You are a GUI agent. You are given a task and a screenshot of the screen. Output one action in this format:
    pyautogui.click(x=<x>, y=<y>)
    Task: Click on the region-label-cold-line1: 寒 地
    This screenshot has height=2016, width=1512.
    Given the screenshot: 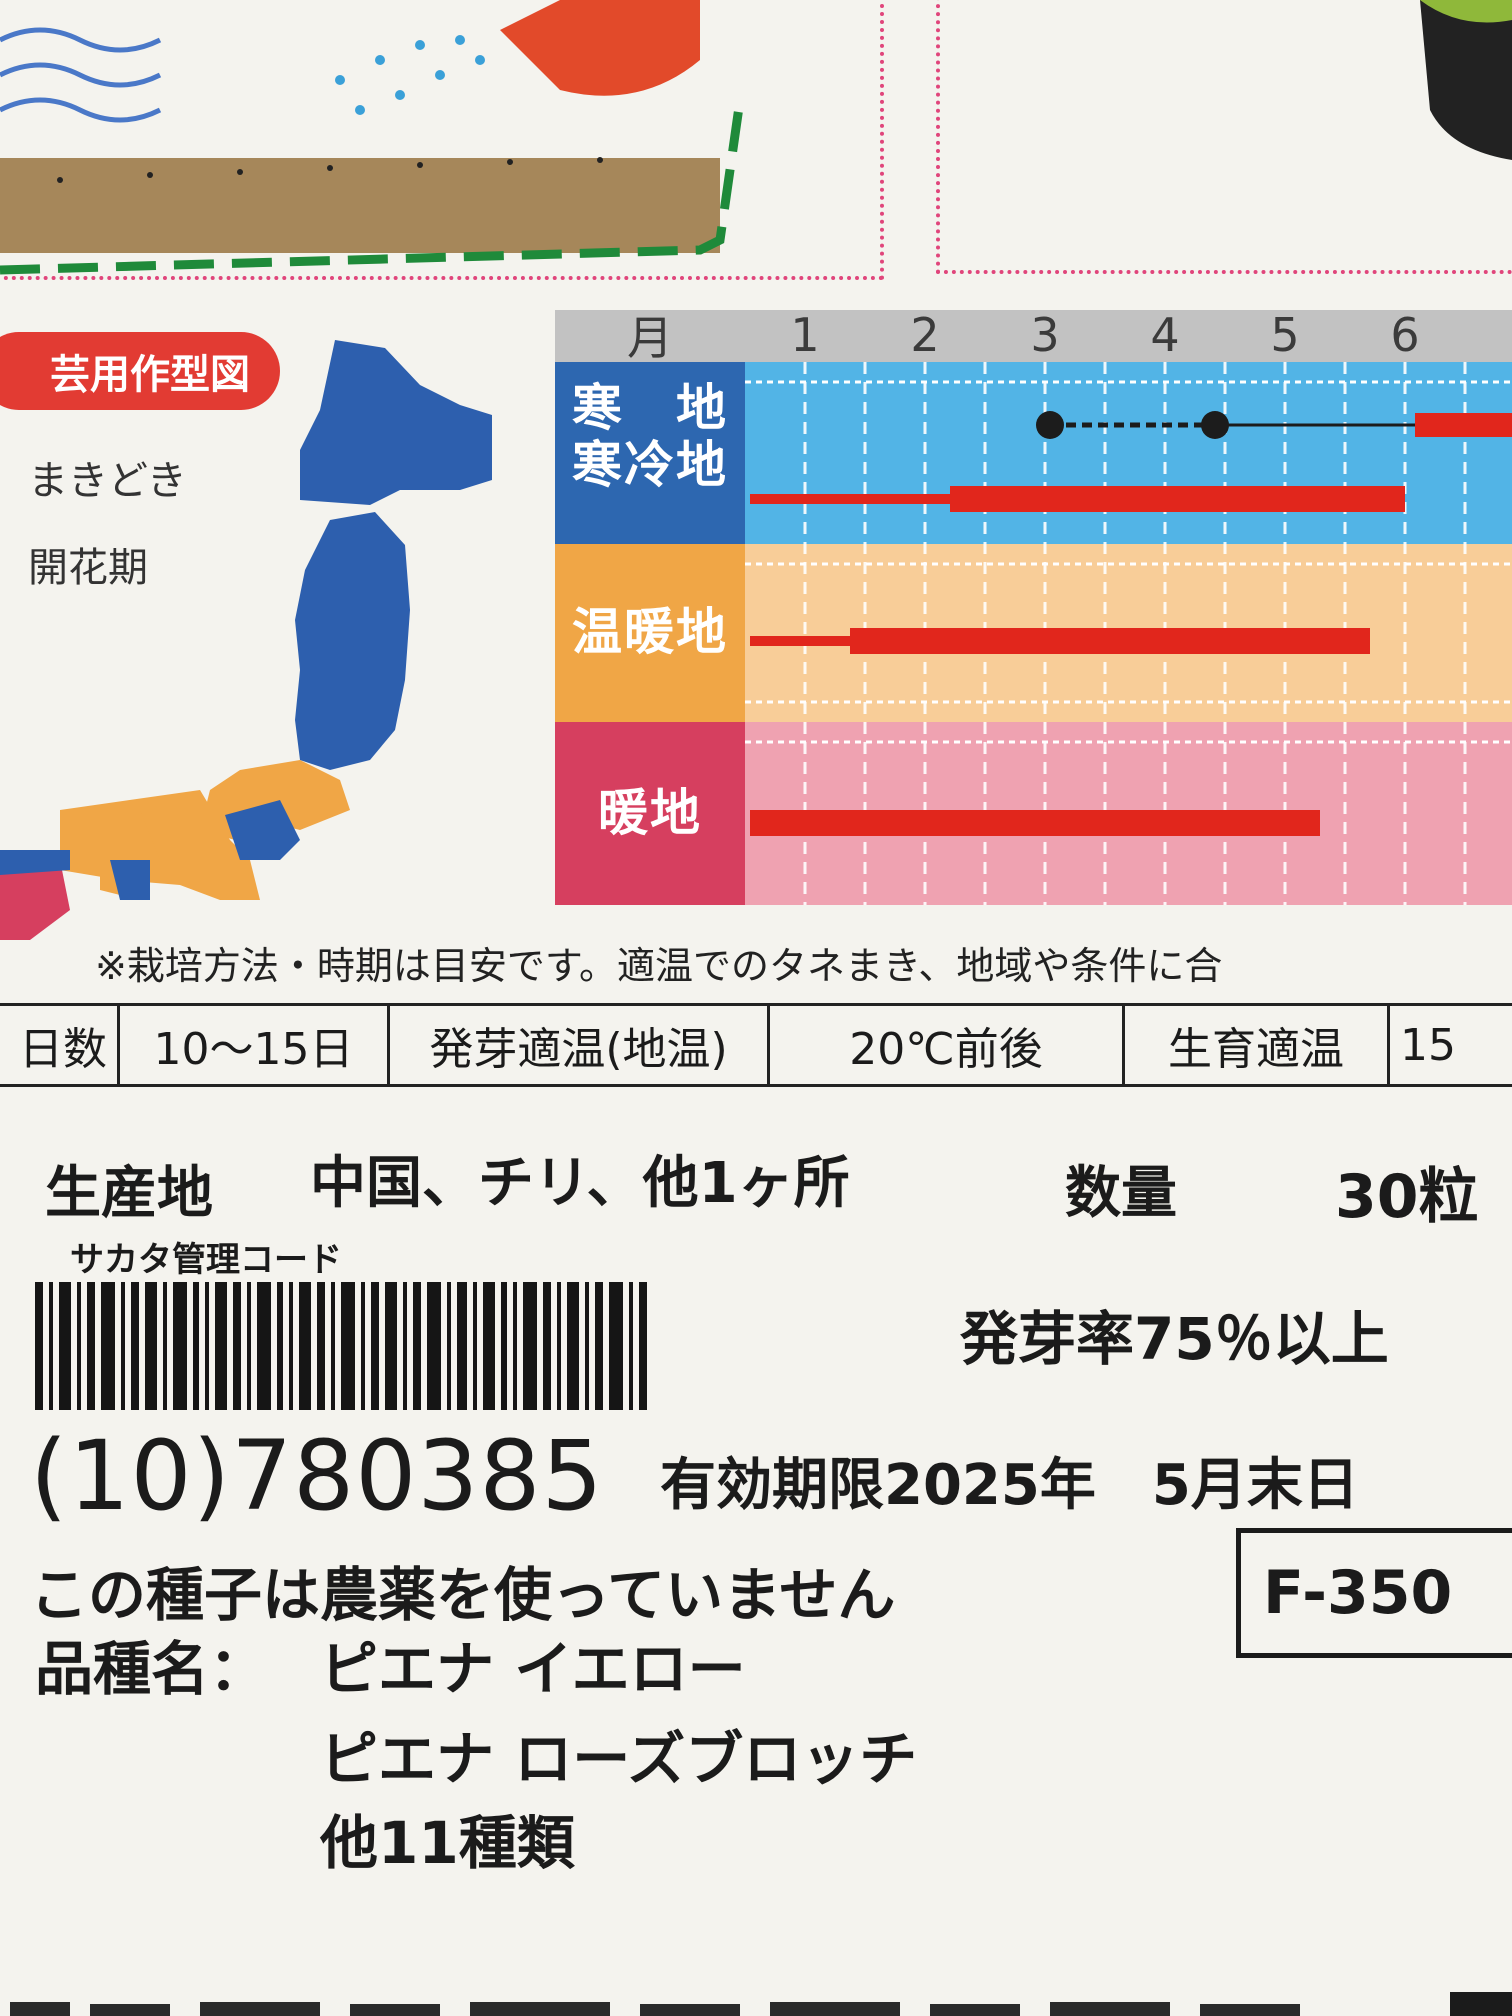 What is the action you would take?
    pyautogui.click(x=650, y=407)
    